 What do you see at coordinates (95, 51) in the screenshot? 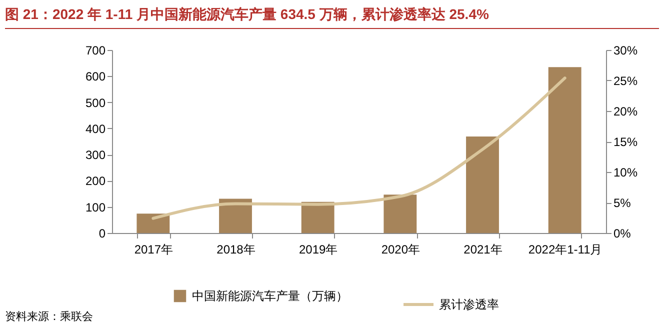
I see `y-tick-label: 700` at bounding box center [95, 51].